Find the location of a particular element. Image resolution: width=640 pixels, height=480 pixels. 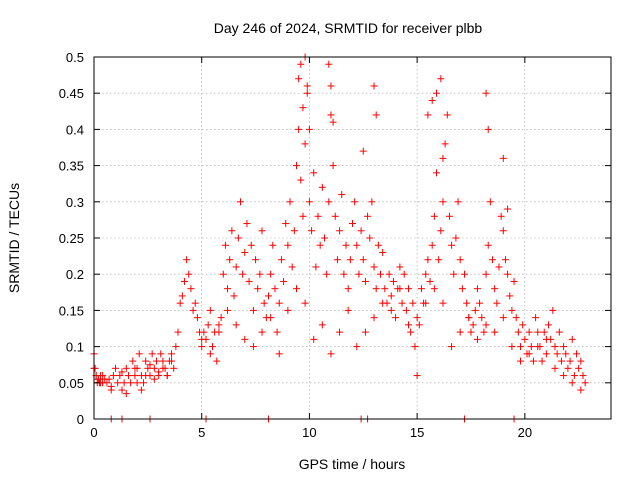

y-tick-label: 0.5 is located at coordinates (75, 57).